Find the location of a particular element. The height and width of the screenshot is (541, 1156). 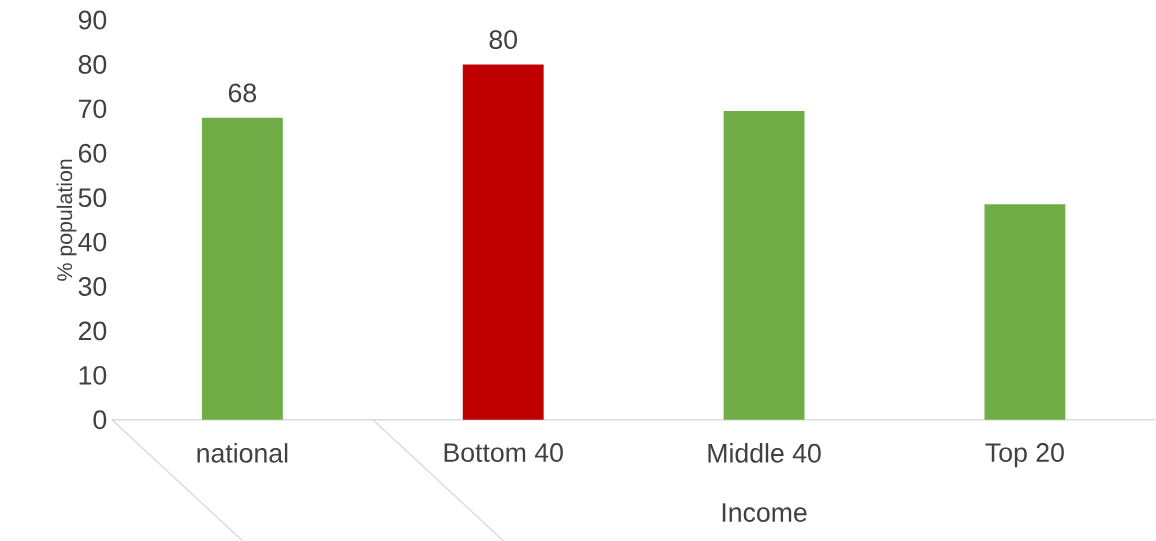

x-tick-label: Middle 40 is located at coordinates (764, 452).